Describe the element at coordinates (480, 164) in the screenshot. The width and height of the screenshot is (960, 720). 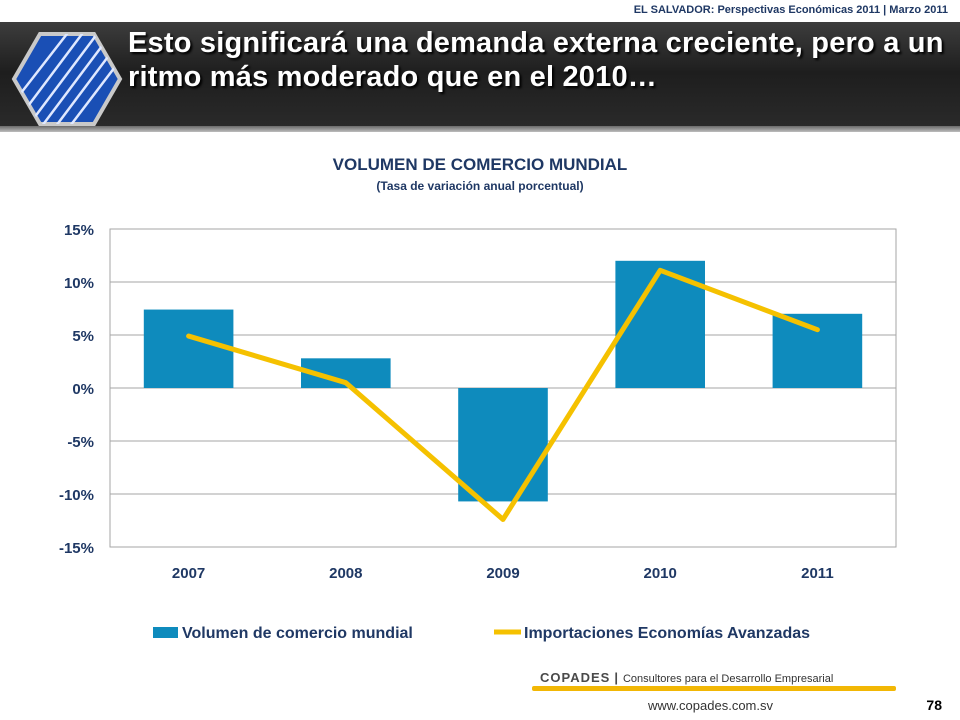
I see `chart-title: VOLUMEN DE COMERCIO MUNDIAL` at that location.